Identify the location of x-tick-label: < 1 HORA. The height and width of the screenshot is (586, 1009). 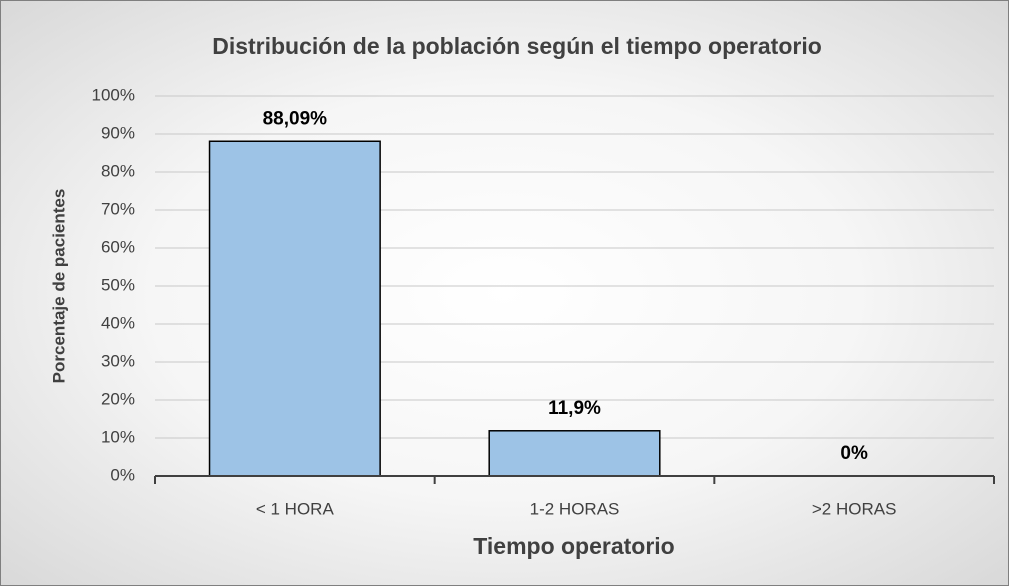
(295, 508).